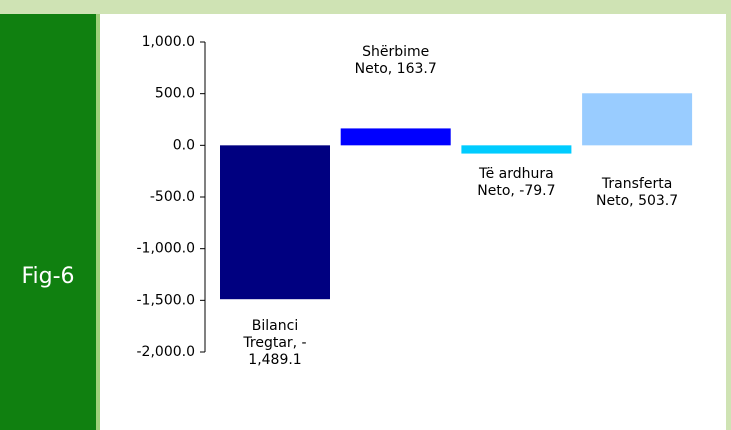 This screenshot has height=430, width=731. I want to click on y-tick-label: -500.0, so click(172, 197).